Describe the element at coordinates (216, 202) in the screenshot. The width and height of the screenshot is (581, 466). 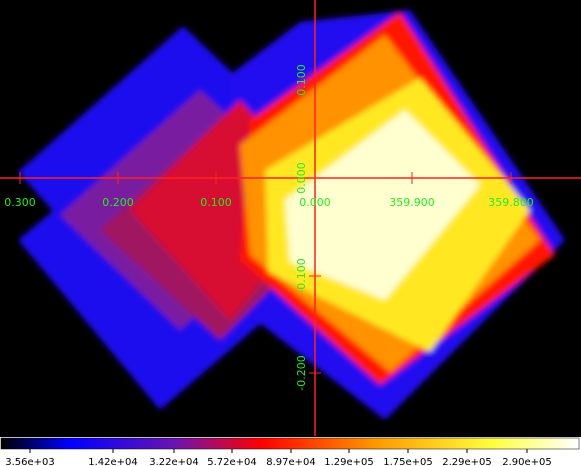
I see `x-label: 0.100` at that location.